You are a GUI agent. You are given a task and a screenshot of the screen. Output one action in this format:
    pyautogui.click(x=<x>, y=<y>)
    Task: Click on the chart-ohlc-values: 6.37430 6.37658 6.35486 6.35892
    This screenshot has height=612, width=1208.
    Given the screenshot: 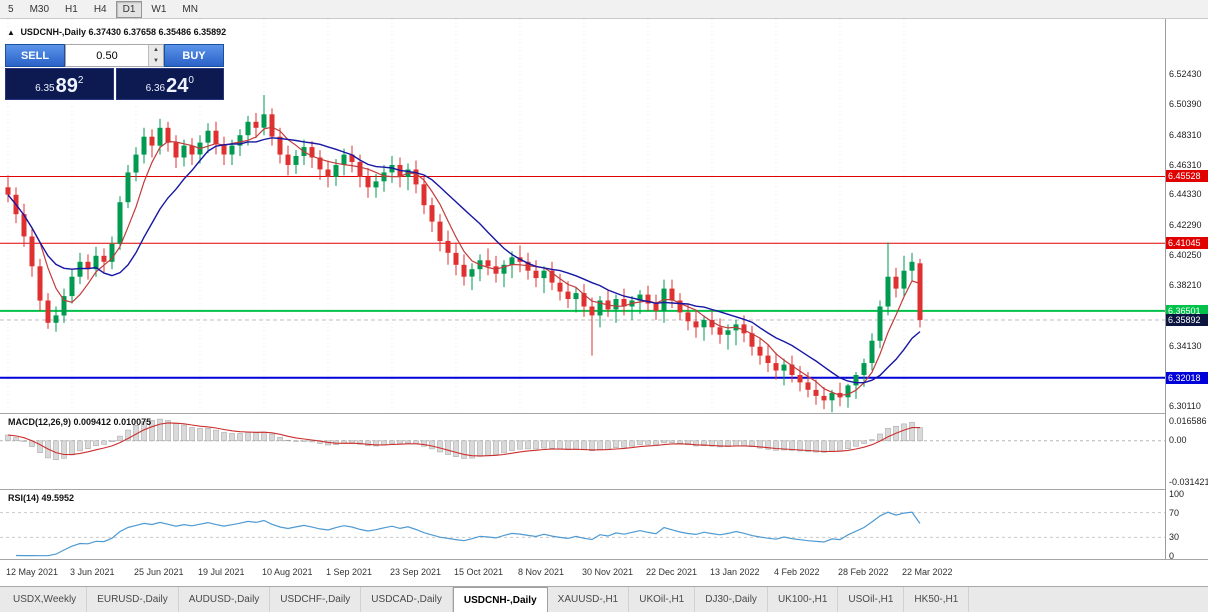 What is the action you would take?
    pyautogui.click(x=157, y=32)
    